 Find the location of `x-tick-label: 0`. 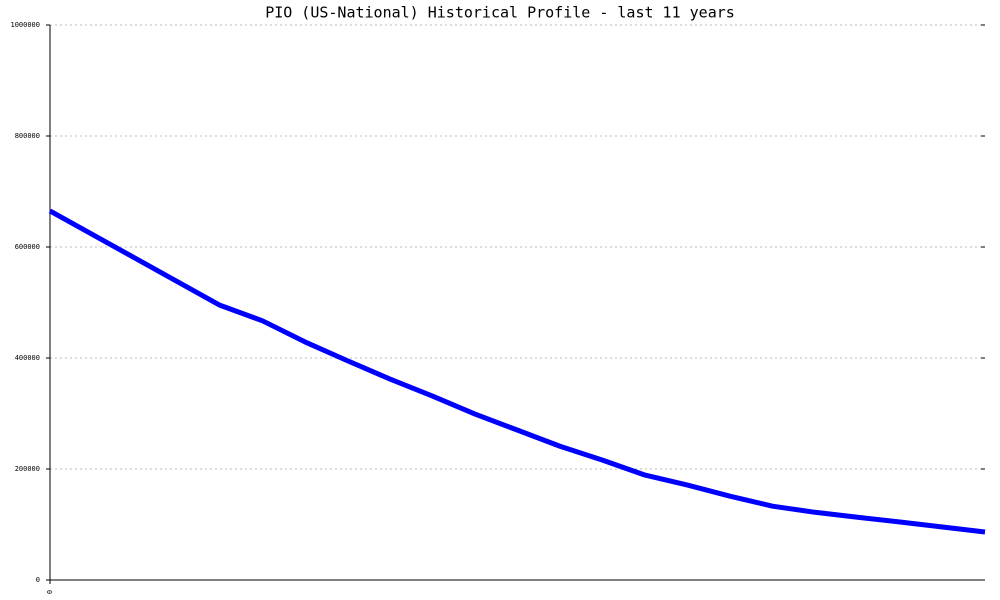

x-tick-label: 0 is located at coordinates (50, 592).